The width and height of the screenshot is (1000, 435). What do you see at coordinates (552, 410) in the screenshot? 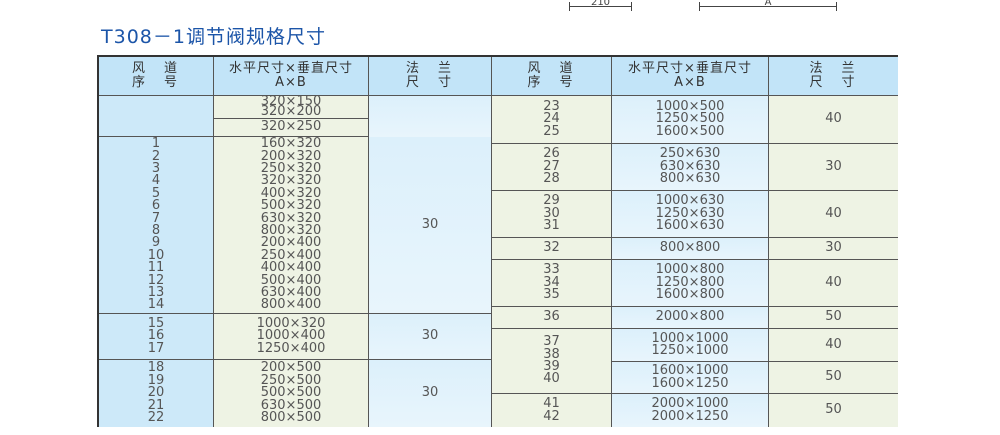
I see `seq-cell: 41 42` at bounding box center [552, 410].